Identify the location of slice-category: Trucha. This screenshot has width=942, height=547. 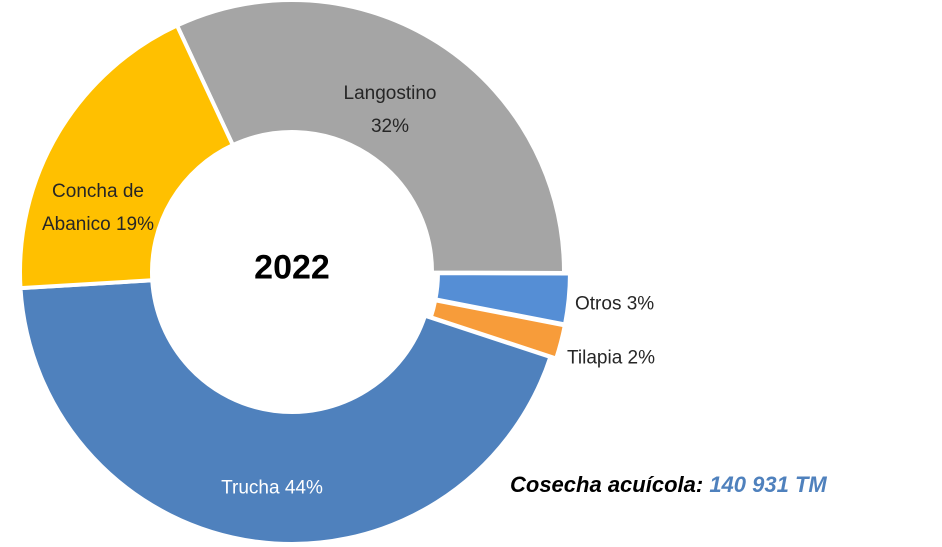
(250, 488).